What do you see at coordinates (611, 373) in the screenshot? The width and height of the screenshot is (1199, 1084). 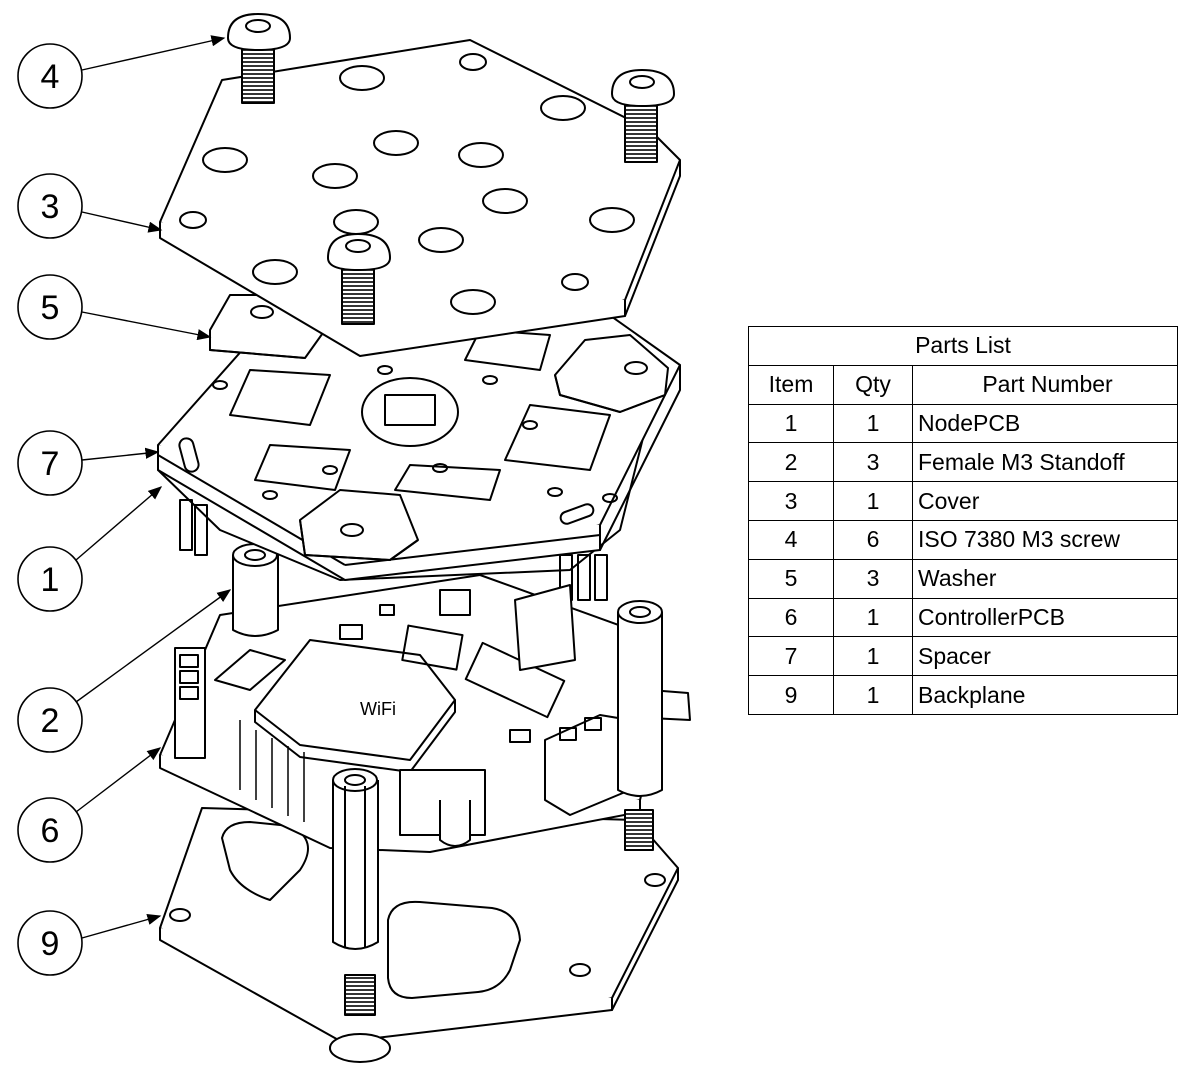 I see `washer-right` at bounding box center [611, 373].